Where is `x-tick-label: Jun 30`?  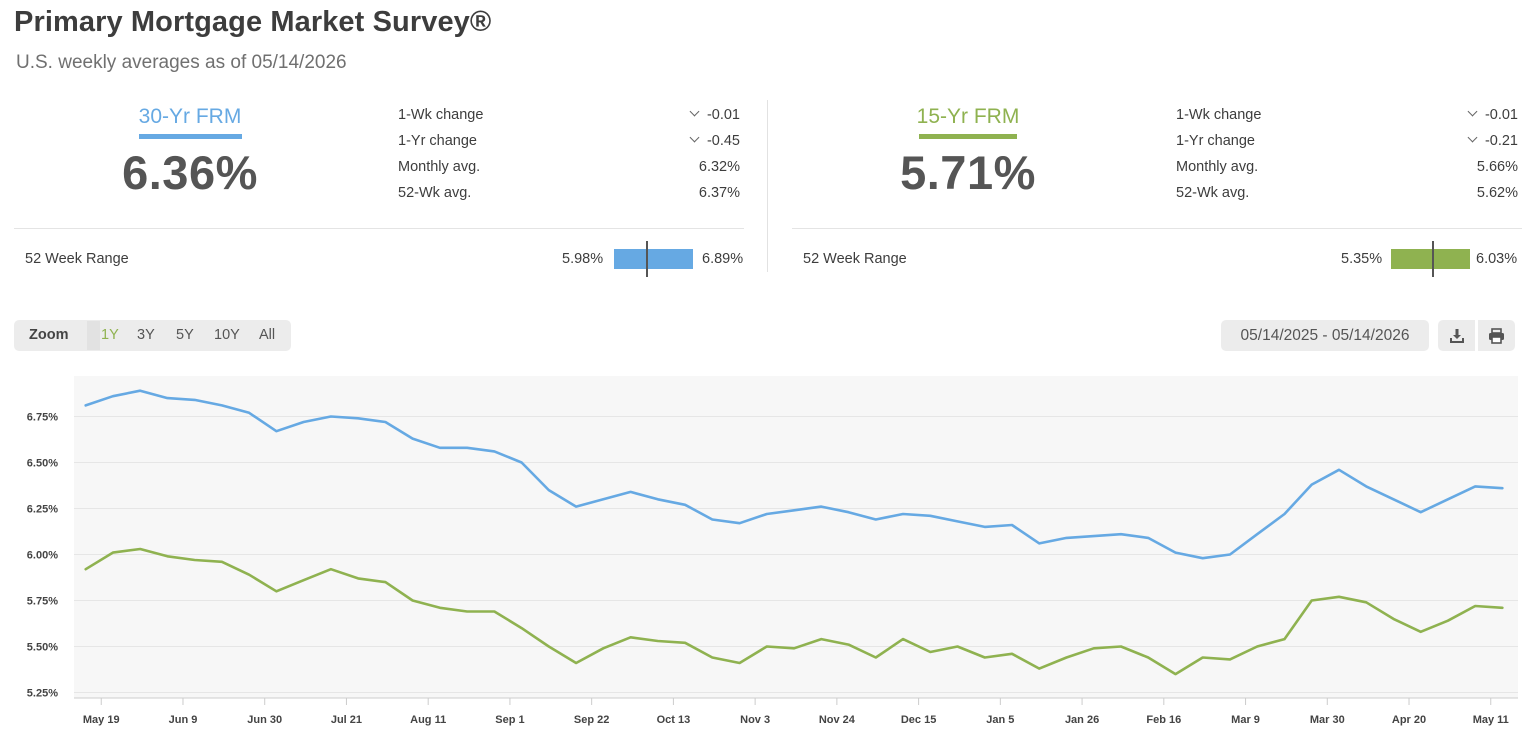 x-tick-label: Jun 30 is located at coordinates (264, 720).